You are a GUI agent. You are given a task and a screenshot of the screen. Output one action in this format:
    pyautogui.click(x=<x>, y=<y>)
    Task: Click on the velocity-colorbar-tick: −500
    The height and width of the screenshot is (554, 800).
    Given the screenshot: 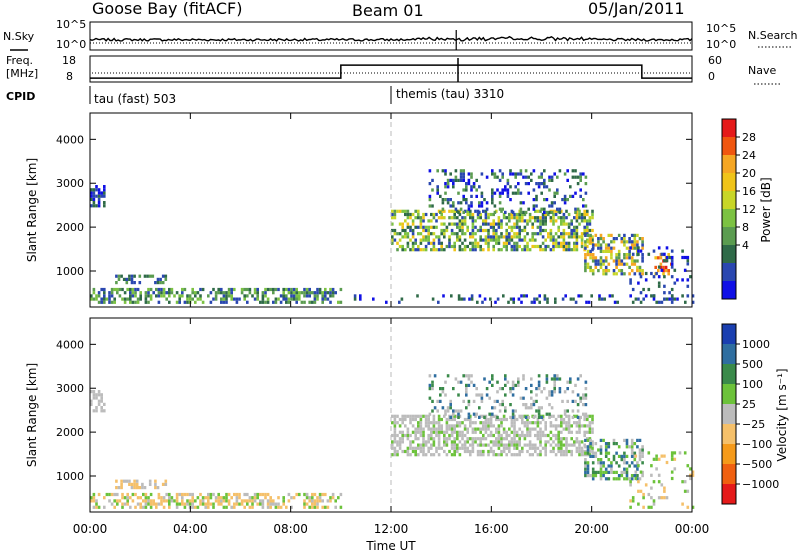 What is the action you would take?
    pyautogui.click(x=757, y=464)
    